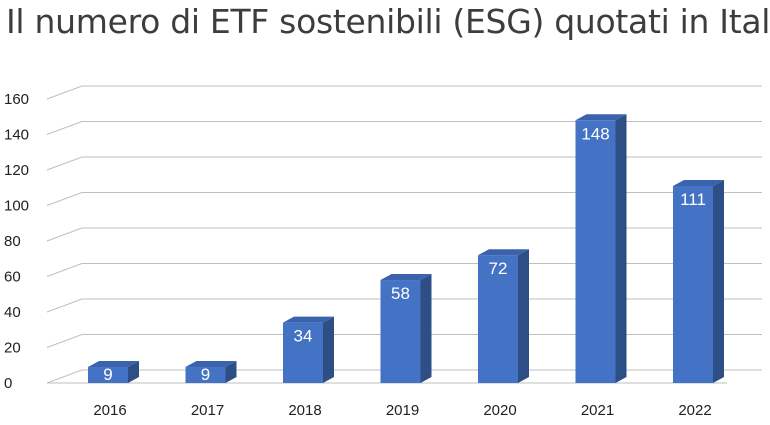 Image resolution: width=770 pixels, height=425 pixels. What do you see at coordinates (601, 117) in the screenshot?
I see `bar-top-2021` at bounding box center [601, 117].